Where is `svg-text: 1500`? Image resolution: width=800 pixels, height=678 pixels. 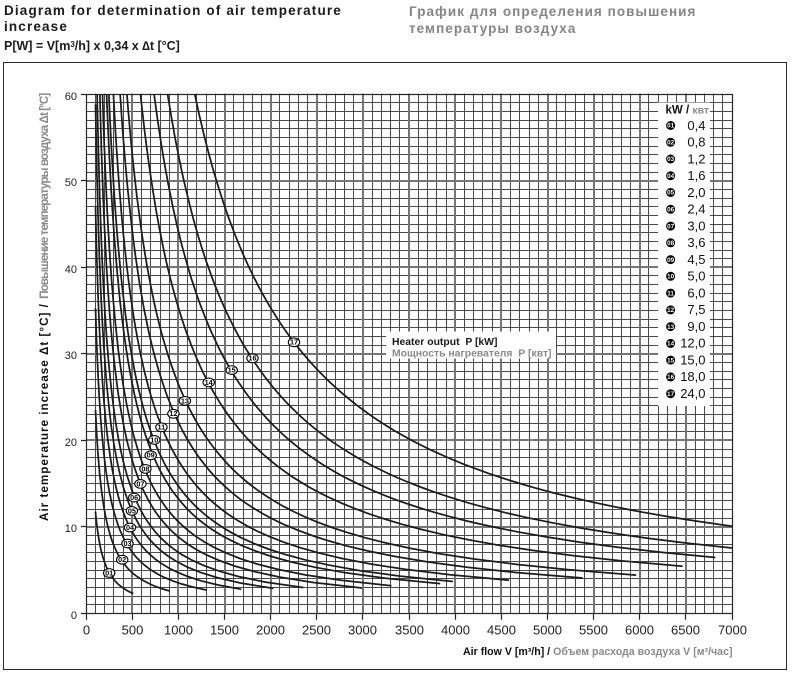 svg-text: 1500 is located at coordinates (224, 630).